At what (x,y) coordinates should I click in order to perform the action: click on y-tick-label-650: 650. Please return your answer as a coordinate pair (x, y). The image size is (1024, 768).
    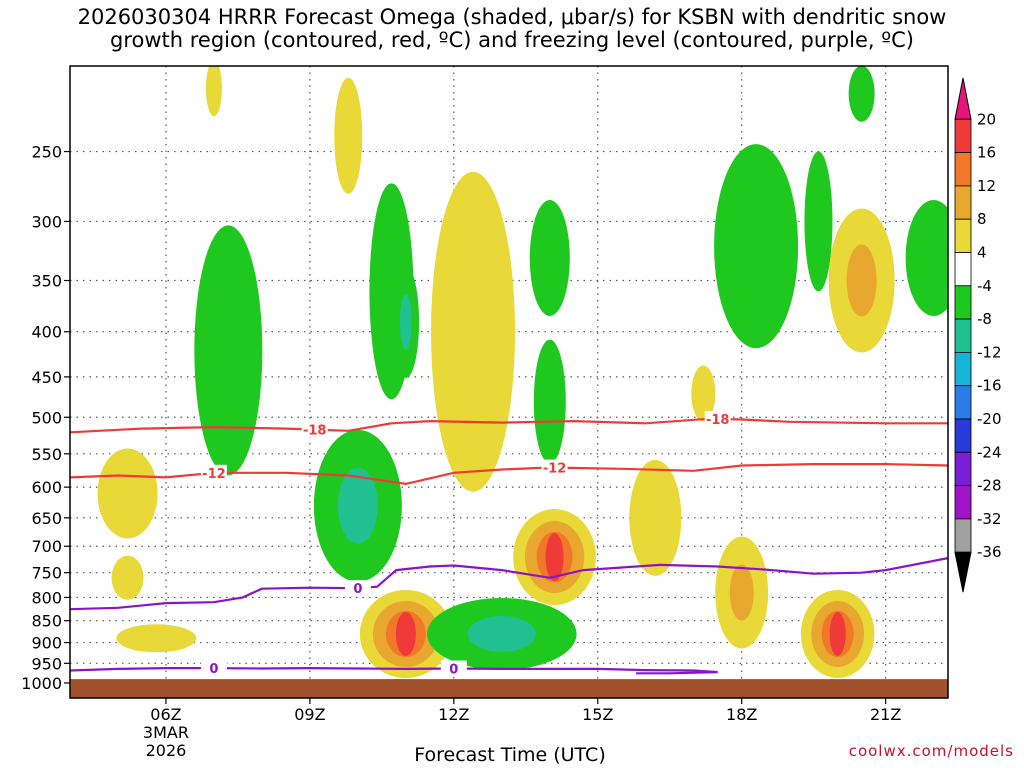
    Looking at the image, I should click on (46, 518).